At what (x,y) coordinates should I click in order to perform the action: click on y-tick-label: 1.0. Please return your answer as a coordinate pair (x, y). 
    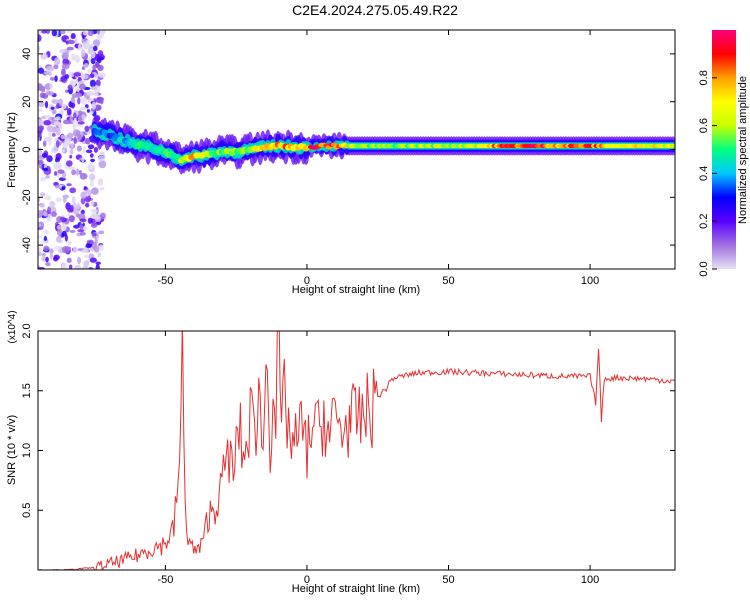
    Looking at the image, I should click on (27, 450).